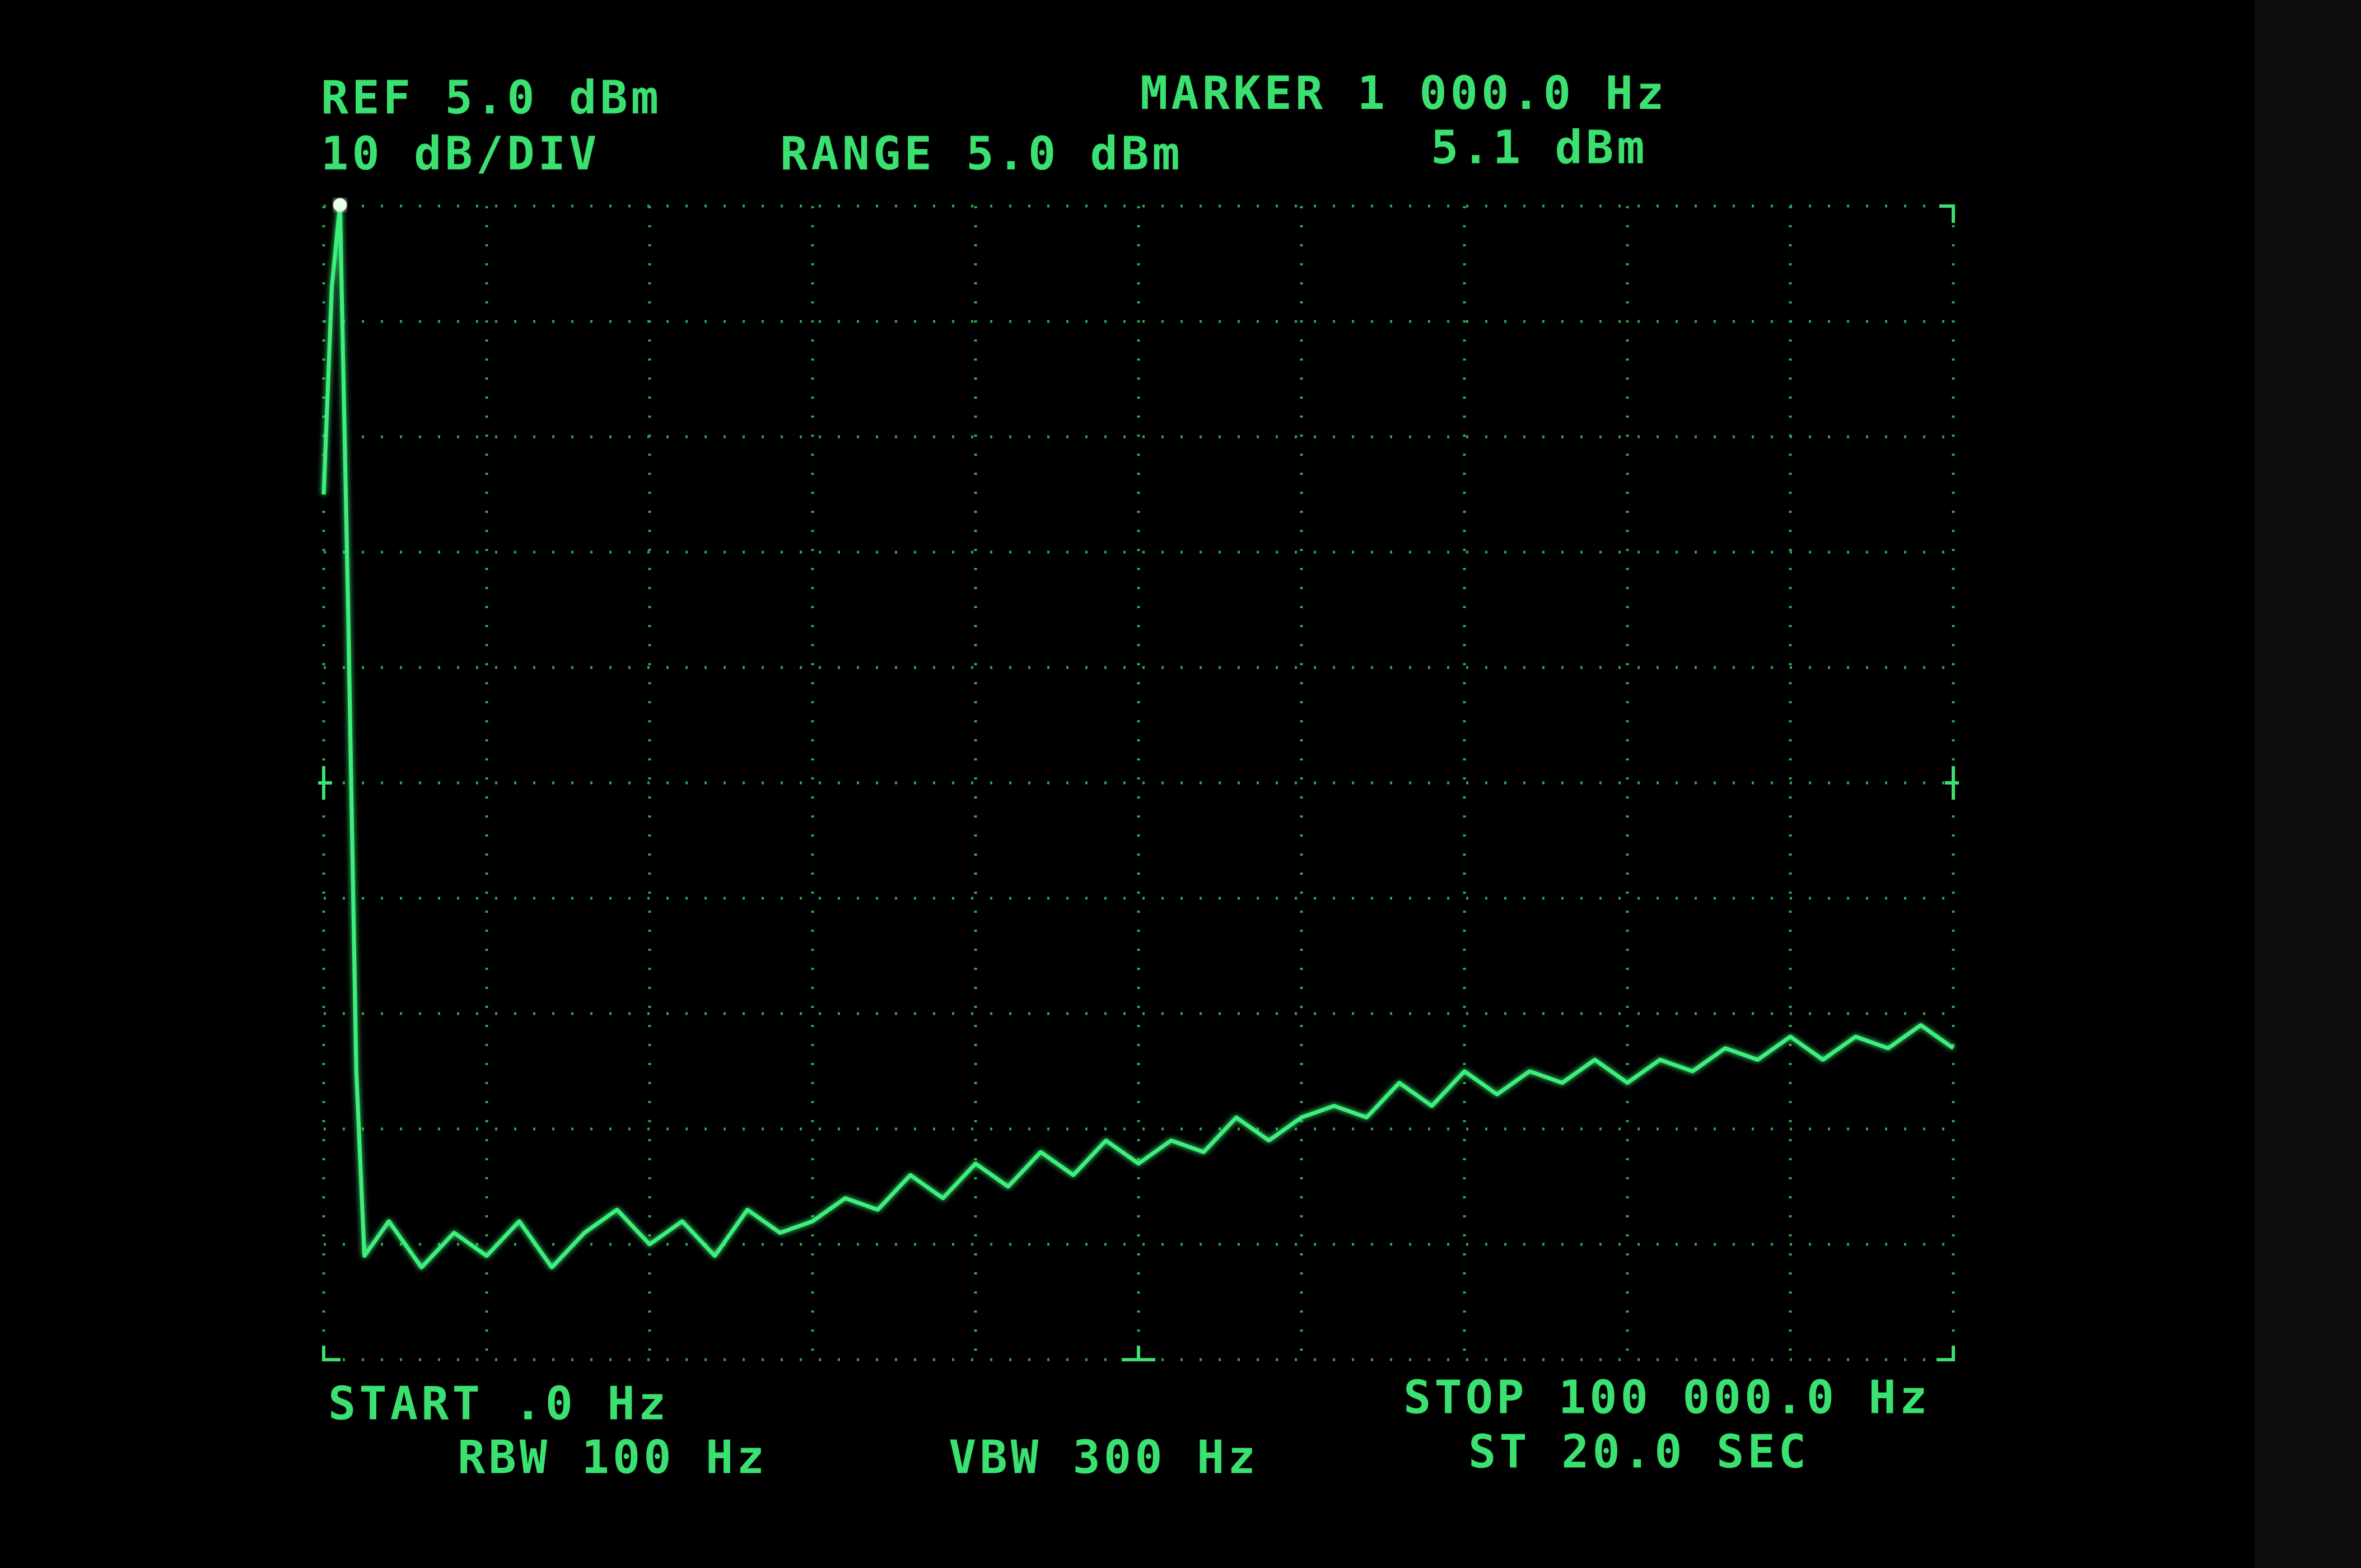  What do you see at coordinates (1539, 148) in the screenshot?
I see `marker-level: 5.1 dBm` at bounding box center [1539, 148].